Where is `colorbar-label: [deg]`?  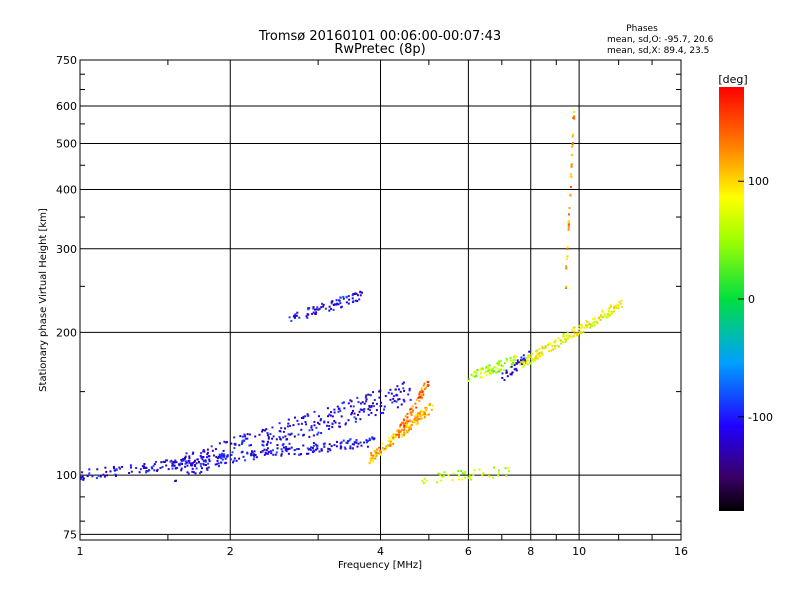 colorbar-label: [deg] is located at coordinates (732, 79).